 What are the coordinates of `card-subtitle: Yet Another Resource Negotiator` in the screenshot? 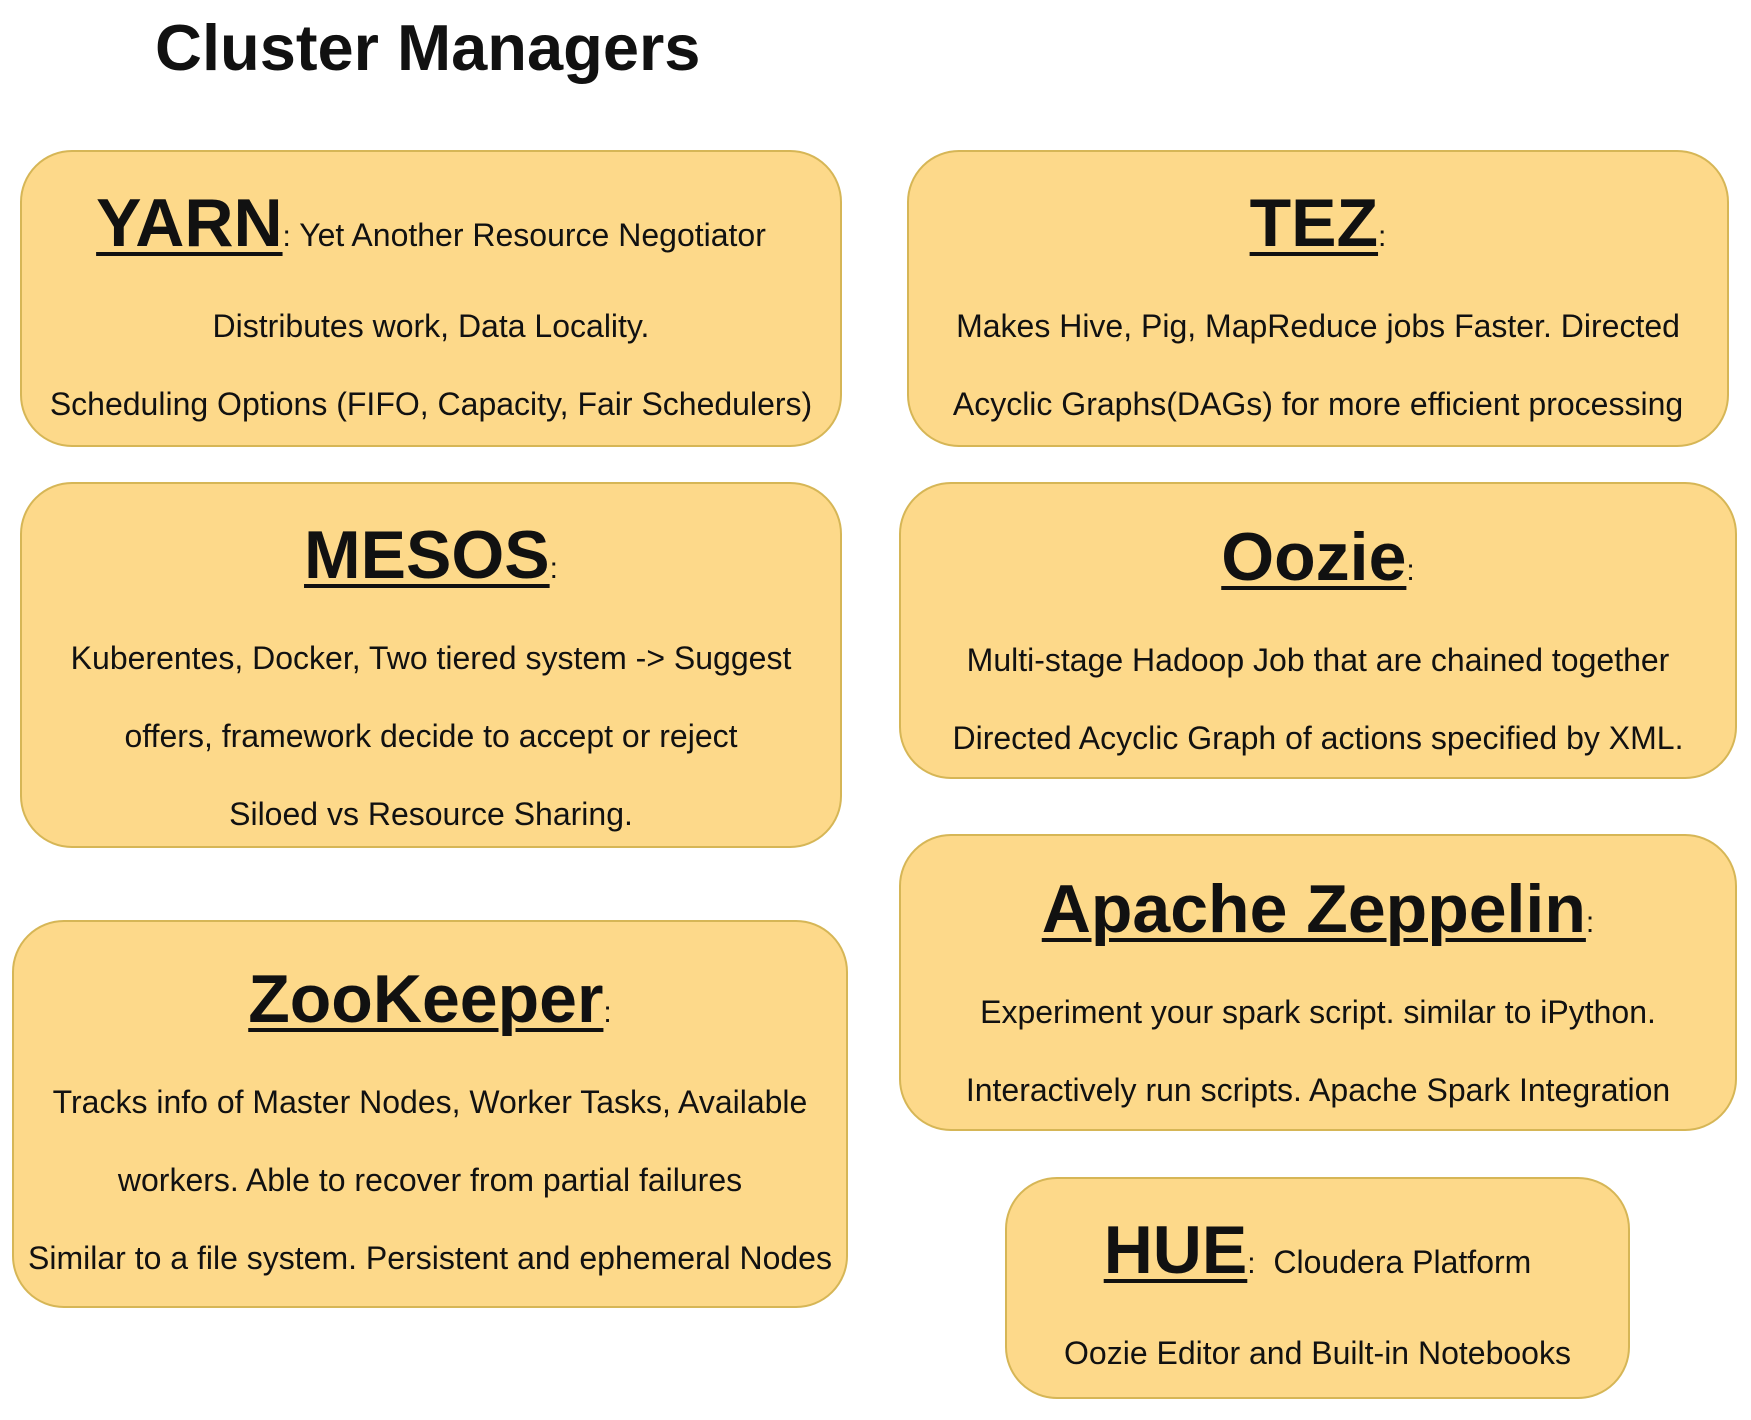 It's located at (528, 235).